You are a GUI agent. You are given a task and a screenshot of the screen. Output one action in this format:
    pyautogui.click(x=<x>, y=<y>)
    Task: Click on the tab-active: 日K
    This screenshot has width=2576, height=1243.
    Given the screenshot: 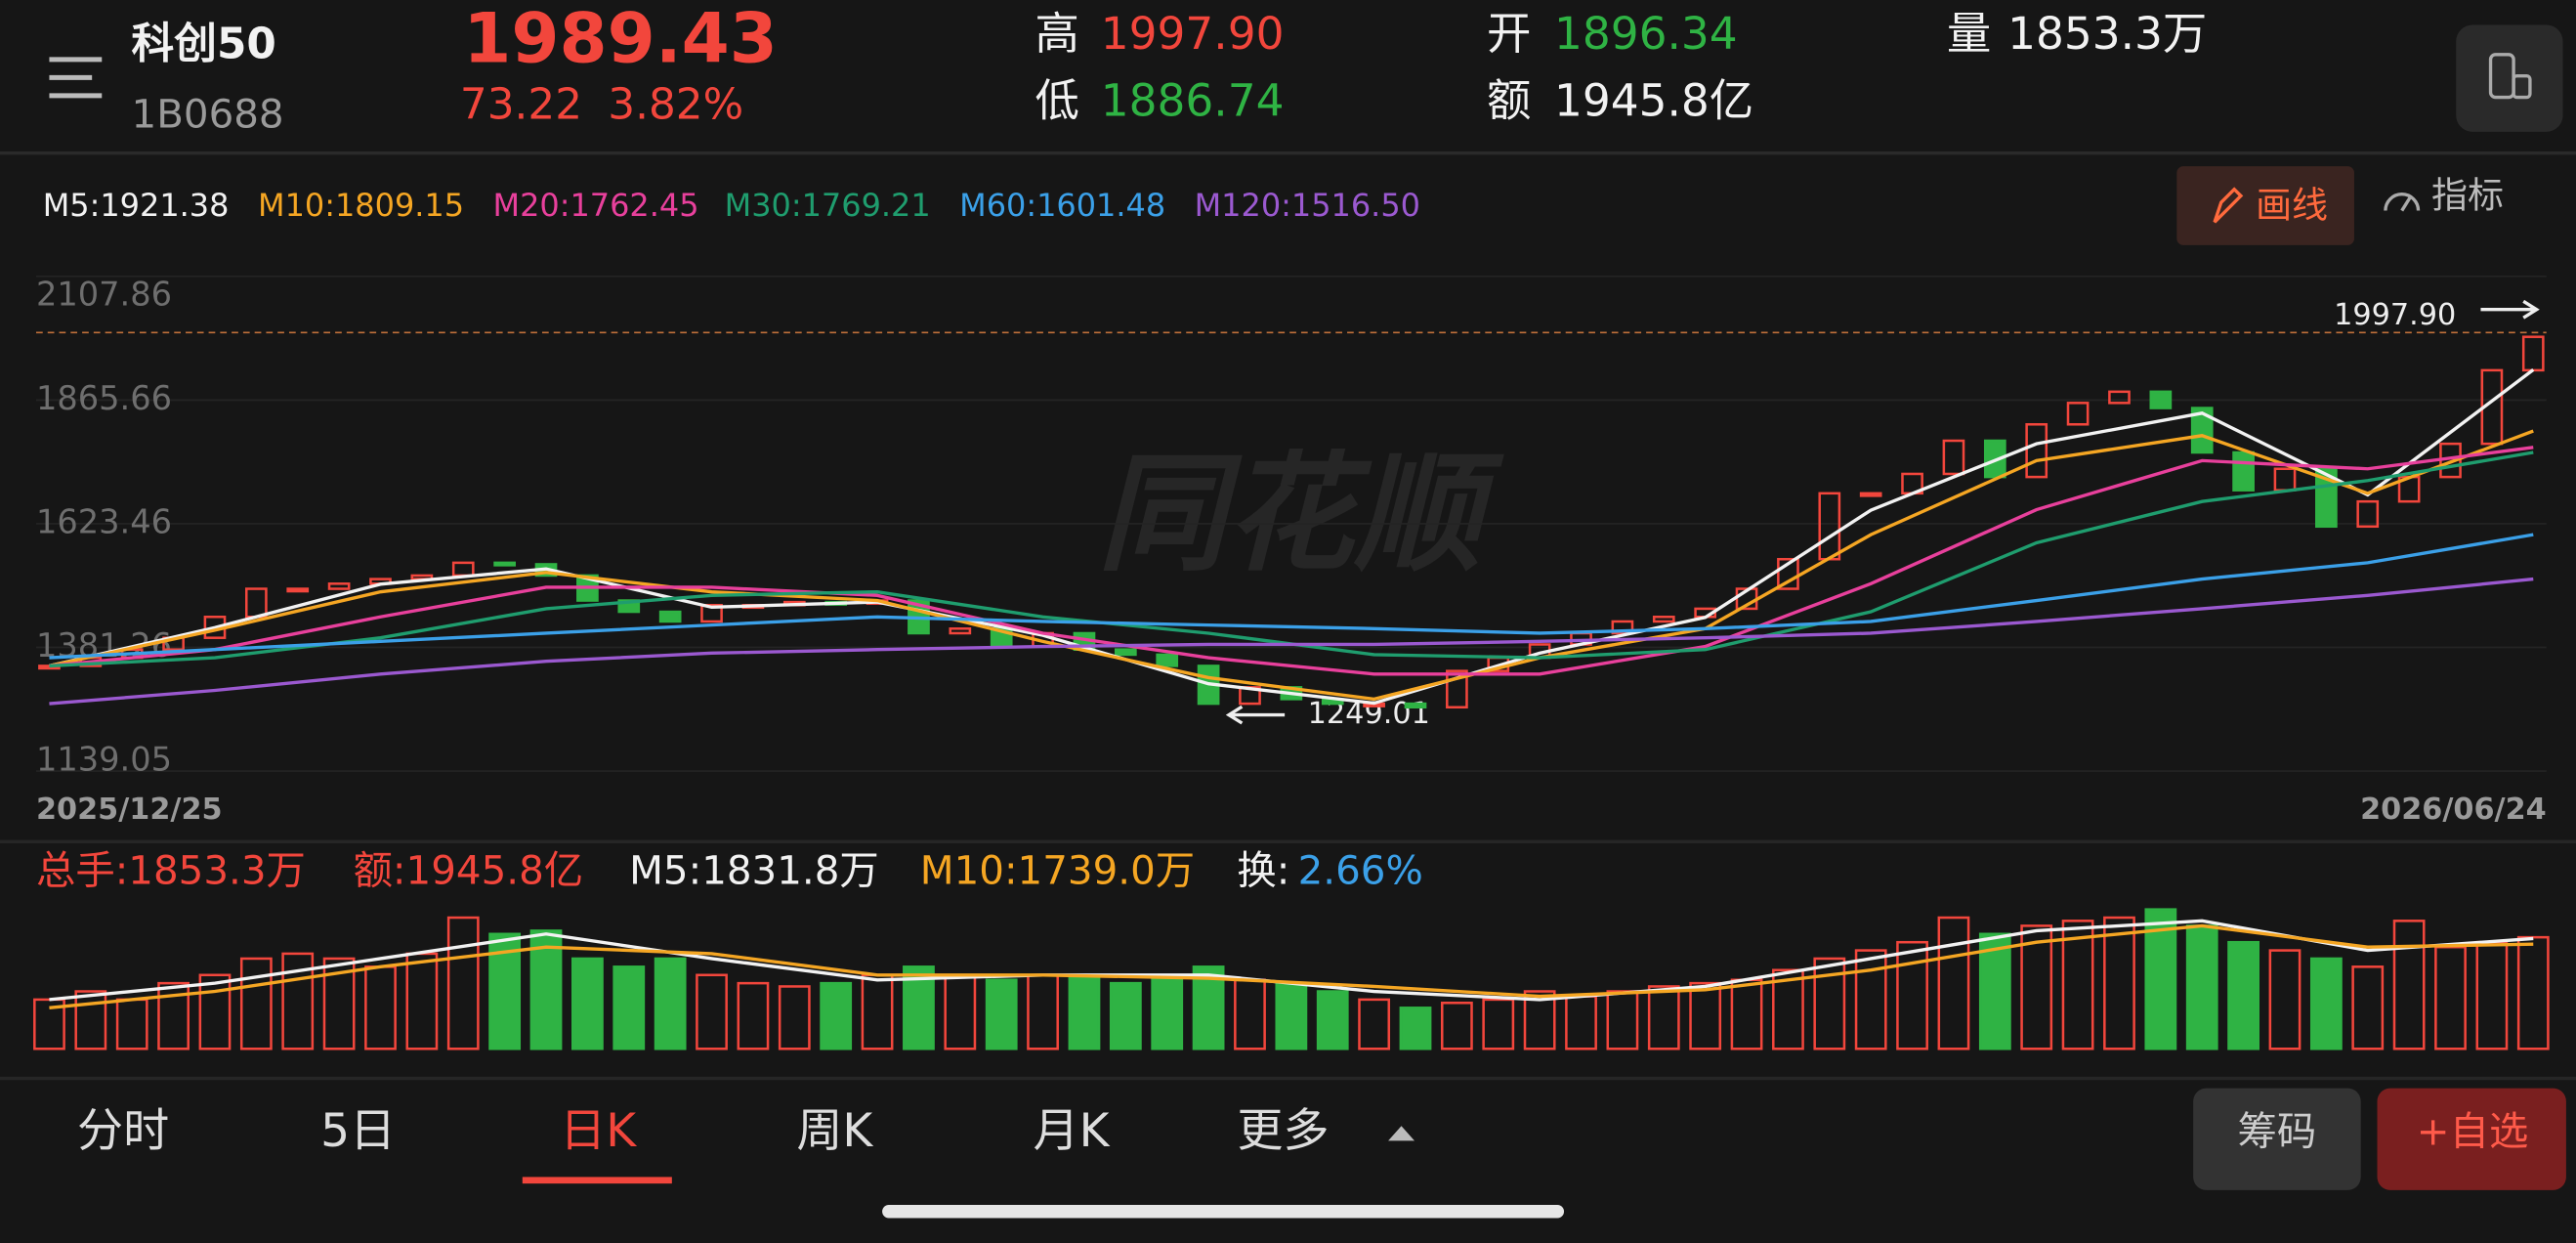 What is the action you would take?
    pyautogui.click(x=598, y=1131)
    